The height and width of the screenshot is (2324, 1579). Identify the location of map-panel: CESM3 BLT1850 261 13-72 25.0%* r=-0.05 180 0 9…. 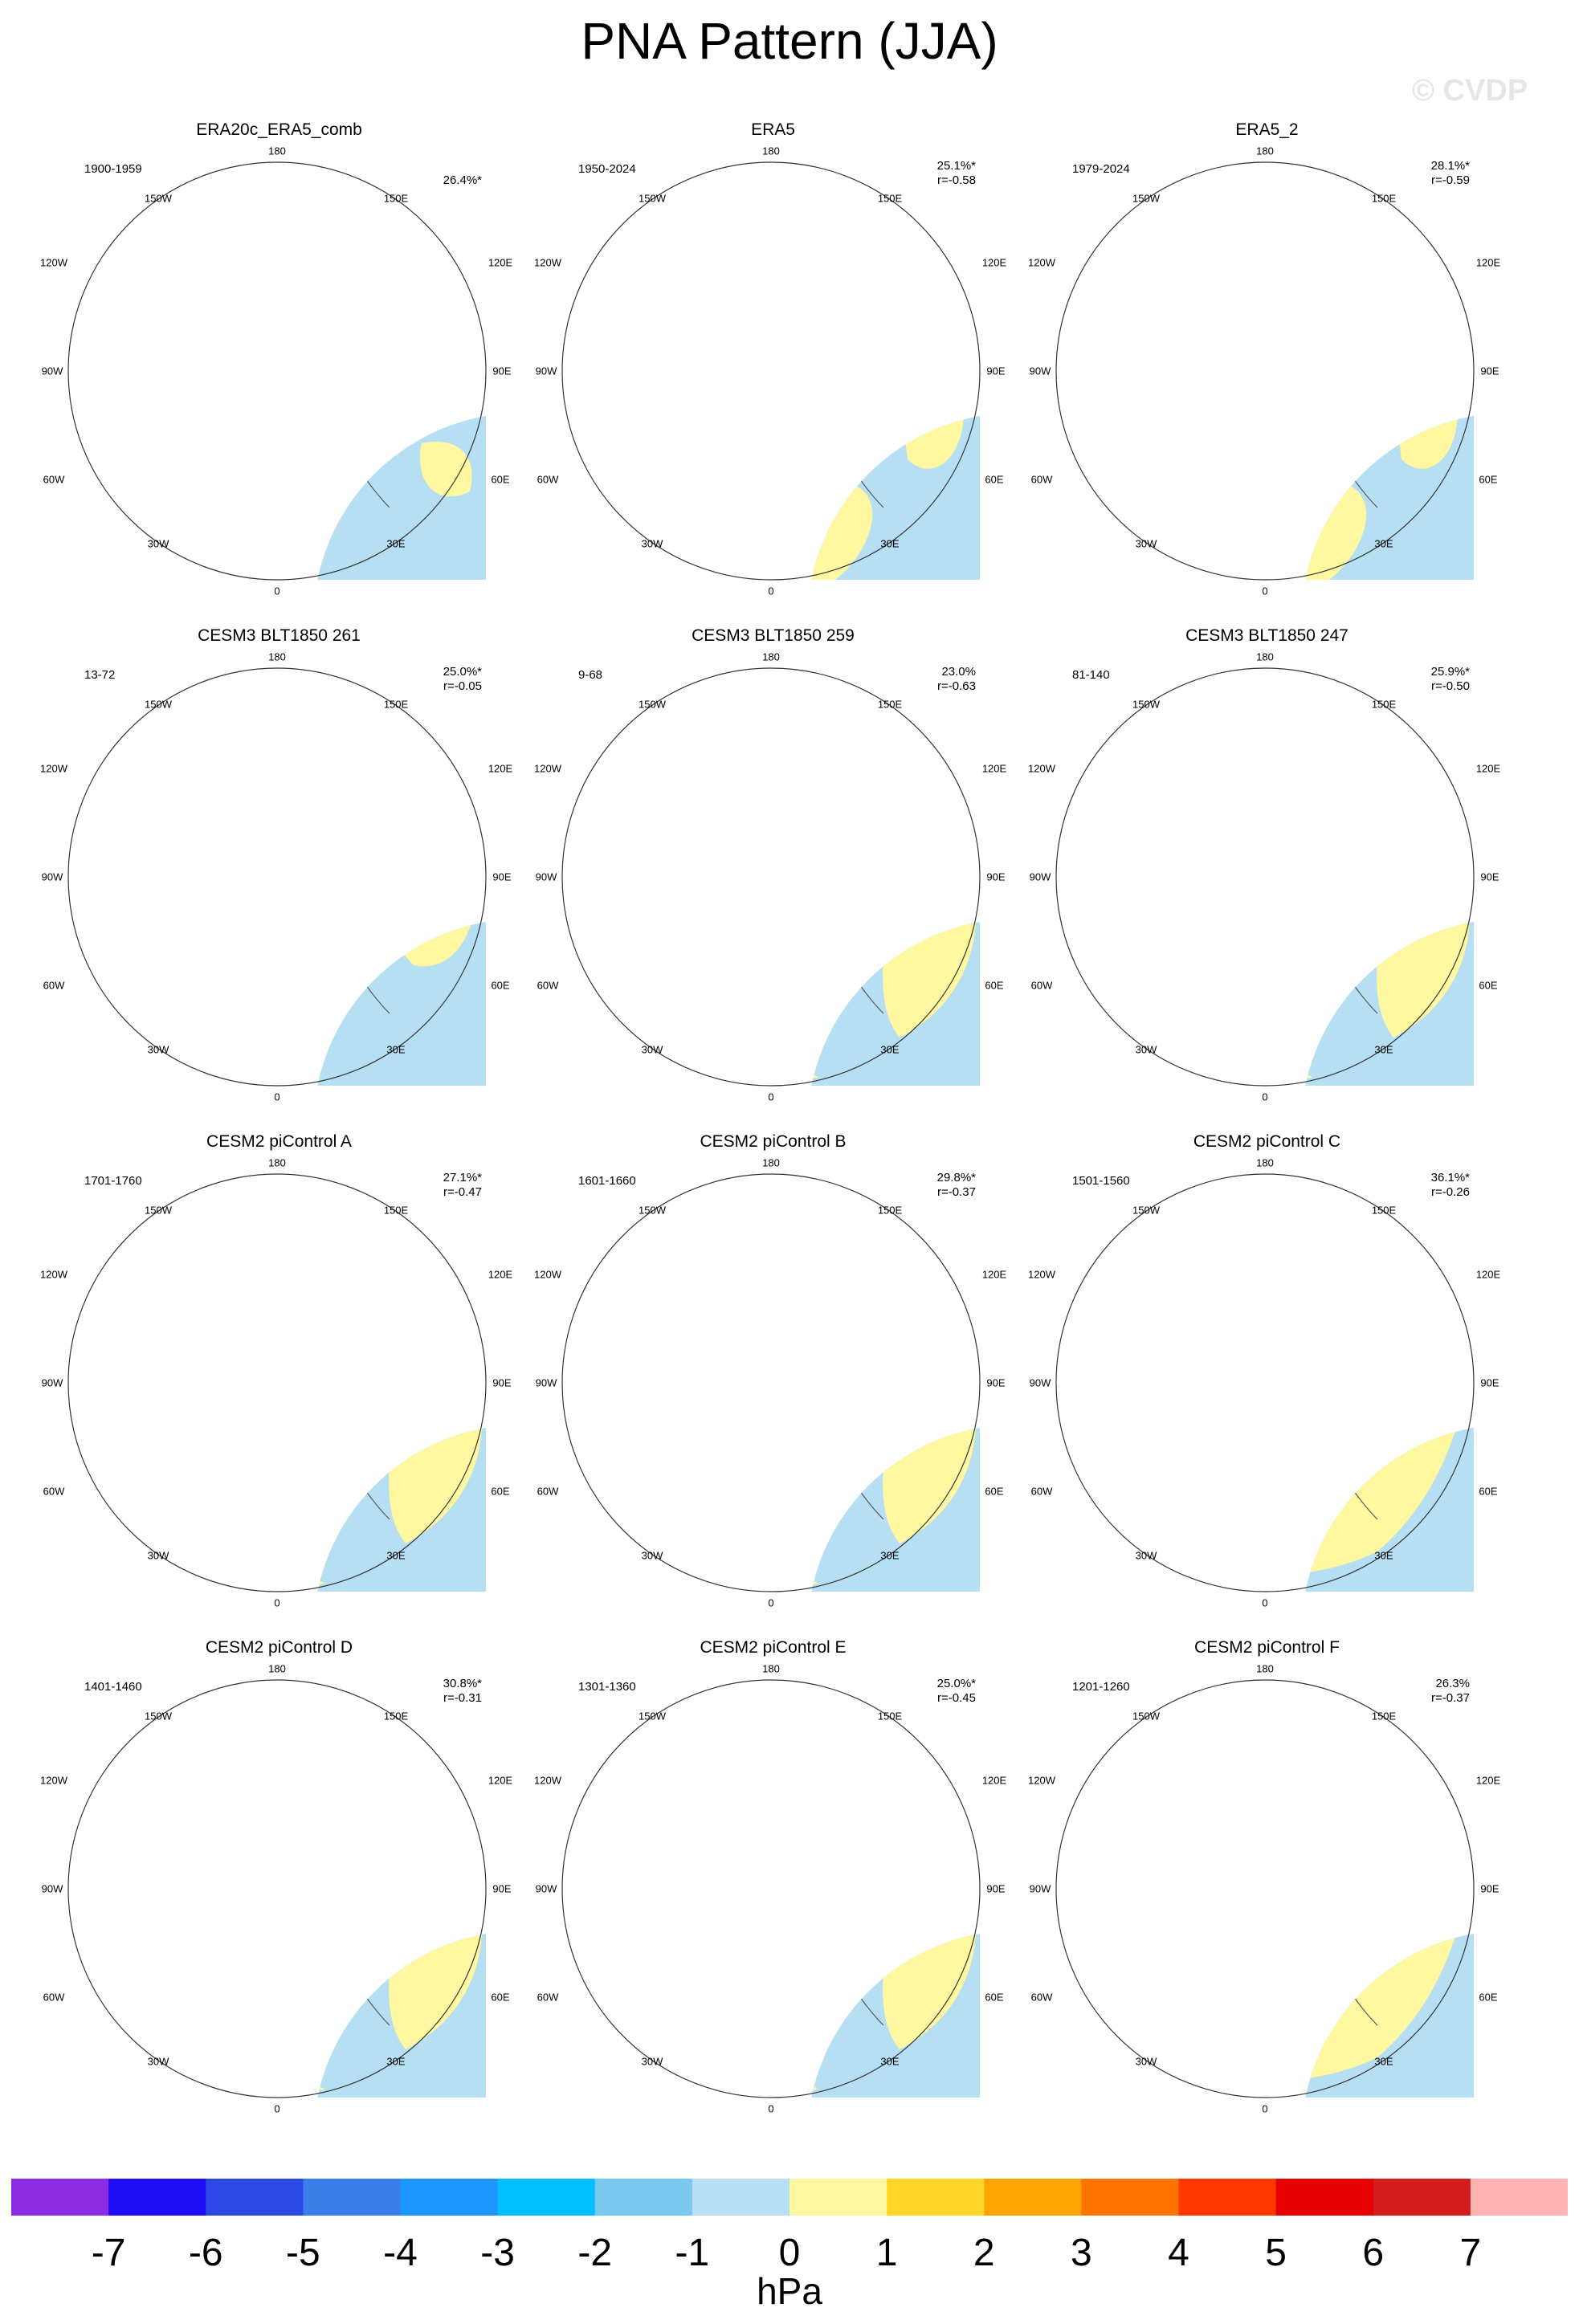
(279, 875).